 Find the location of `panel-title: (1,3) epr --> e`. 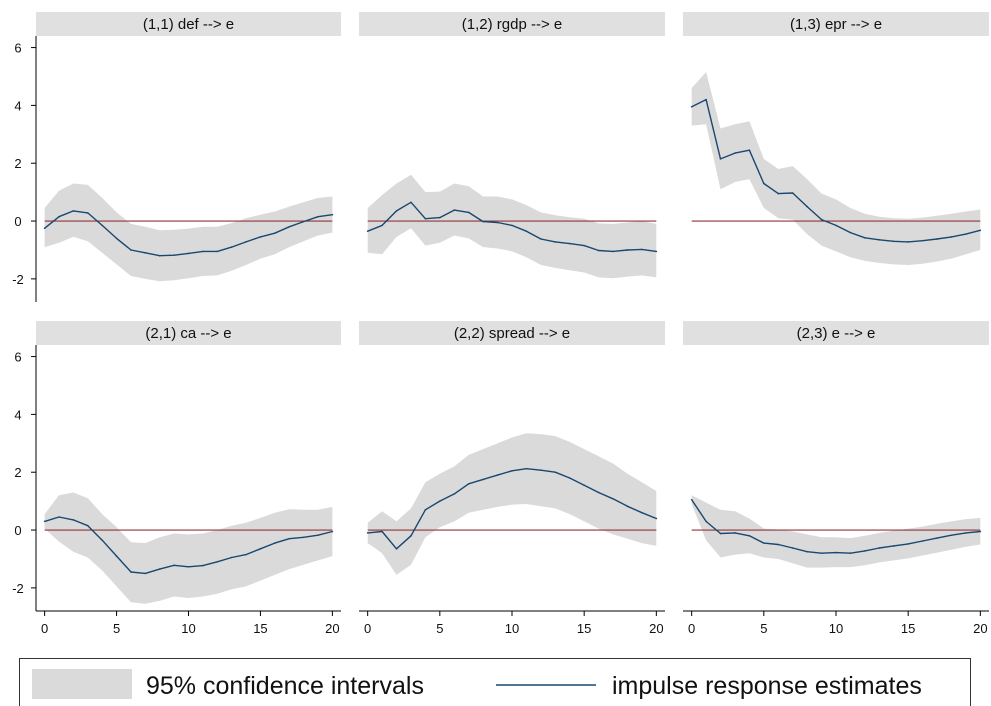

panel-title: (1,3) epr --> e is located at coordinates (836, 24).